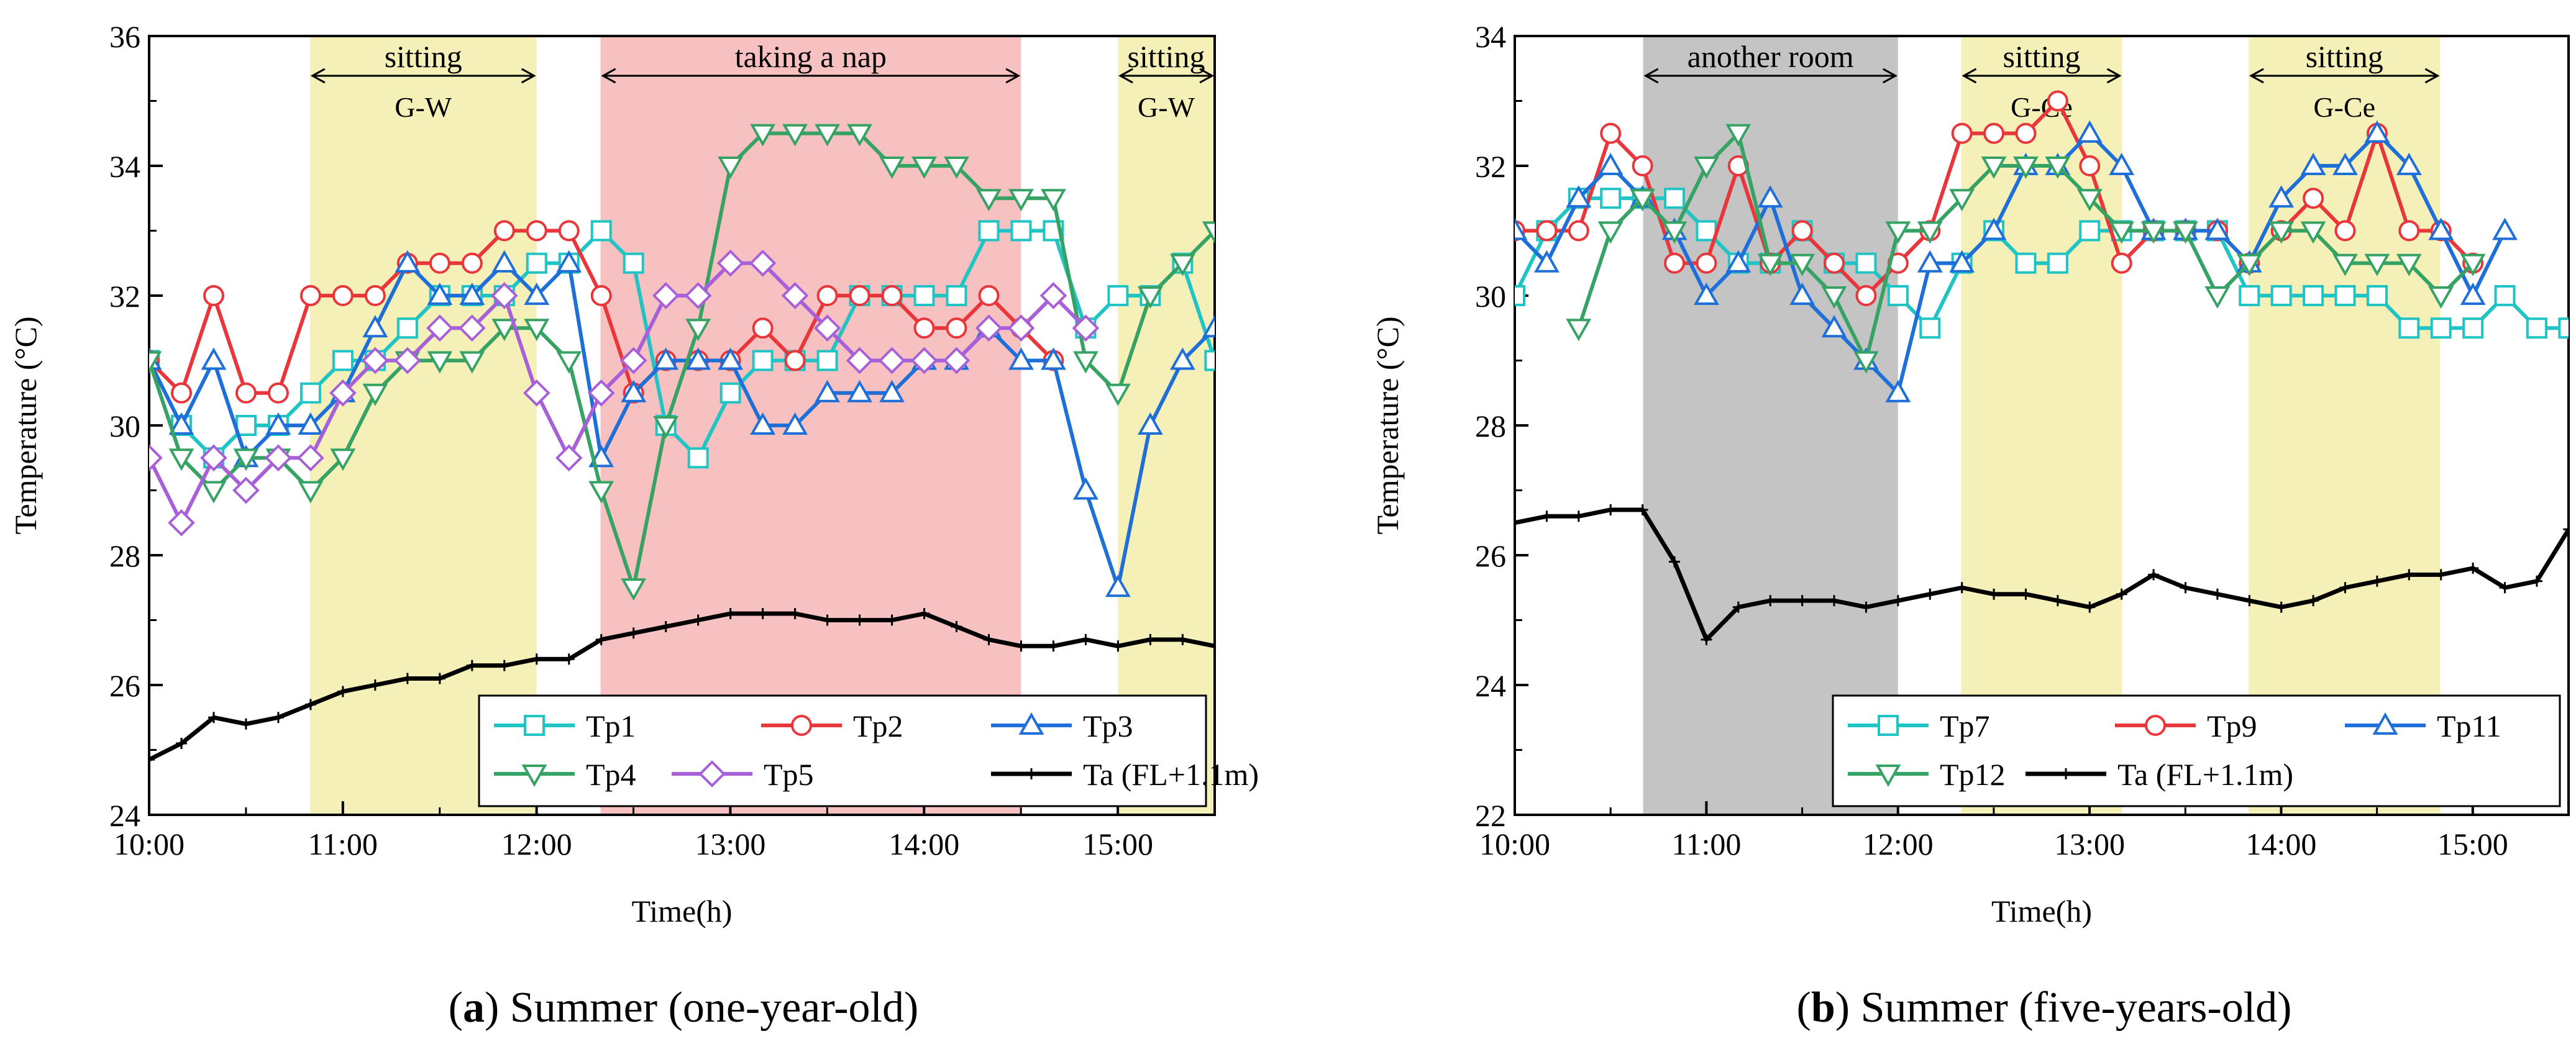  I want to click on y-tick-label: 36, so click(124, 36).